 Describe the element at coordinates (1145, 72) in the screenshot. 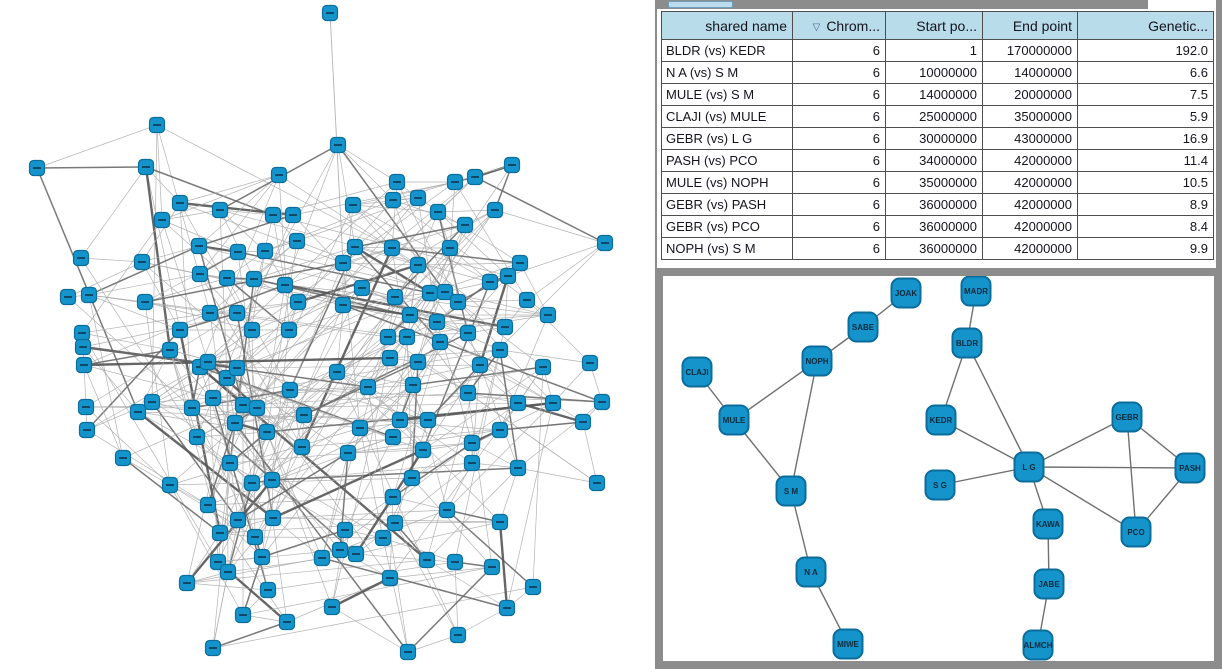

I see `table-cell: 6.6` at that location.